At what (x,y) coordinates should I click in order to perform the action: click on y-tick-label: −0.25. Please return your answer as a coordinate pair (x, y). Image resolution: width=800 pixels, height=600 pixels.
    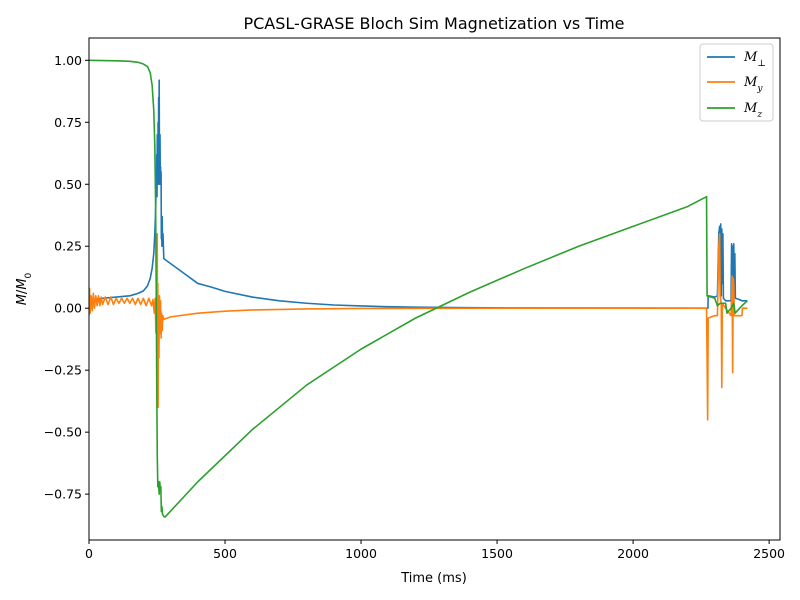
    Looking at the image, I should click on (63, 370).